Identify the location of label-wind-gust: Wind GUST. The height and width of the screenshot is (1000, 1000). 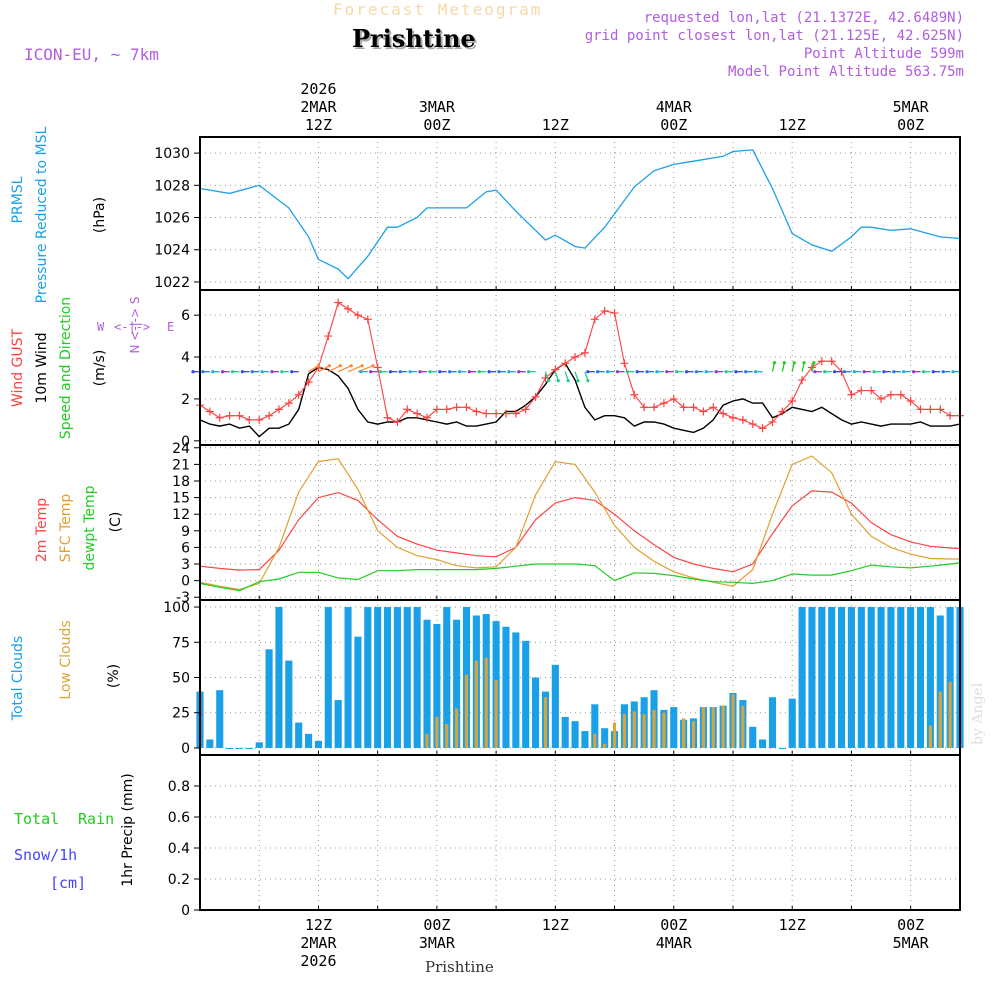
(18, 367).